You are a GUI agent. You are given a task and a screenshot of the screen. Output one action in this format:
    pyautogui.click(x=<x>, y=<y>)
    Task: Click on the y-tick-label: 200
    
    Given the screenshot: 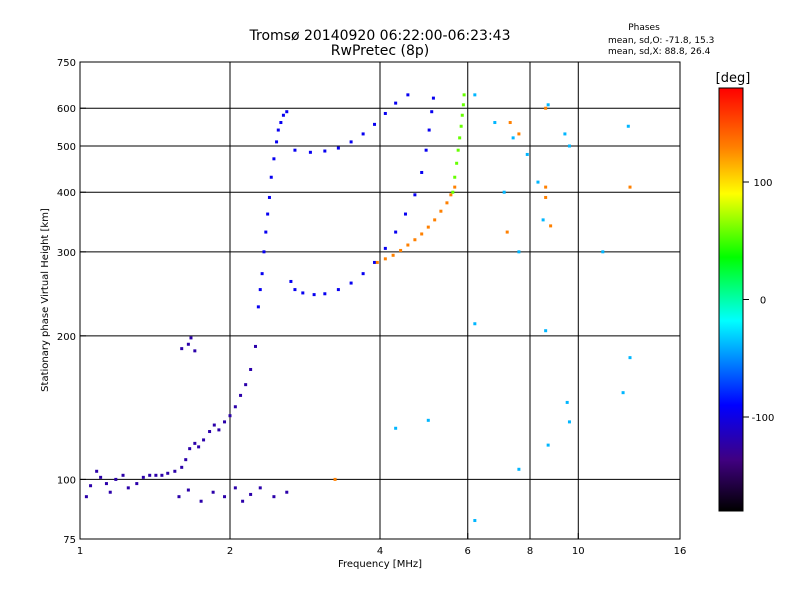 What is the action you would take?
    pyautogui.click(x=66, y=337)
    